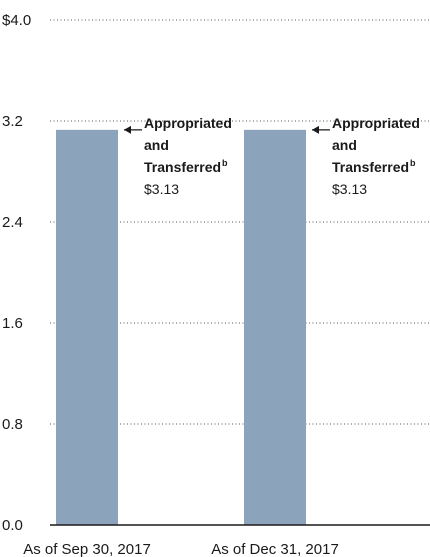 Image resolution: width=430 pixels, height=557 pixels. Describe the element at coordinates (12, 222) in the screenshot. I see `y-tick-label: 2.4` at that location.